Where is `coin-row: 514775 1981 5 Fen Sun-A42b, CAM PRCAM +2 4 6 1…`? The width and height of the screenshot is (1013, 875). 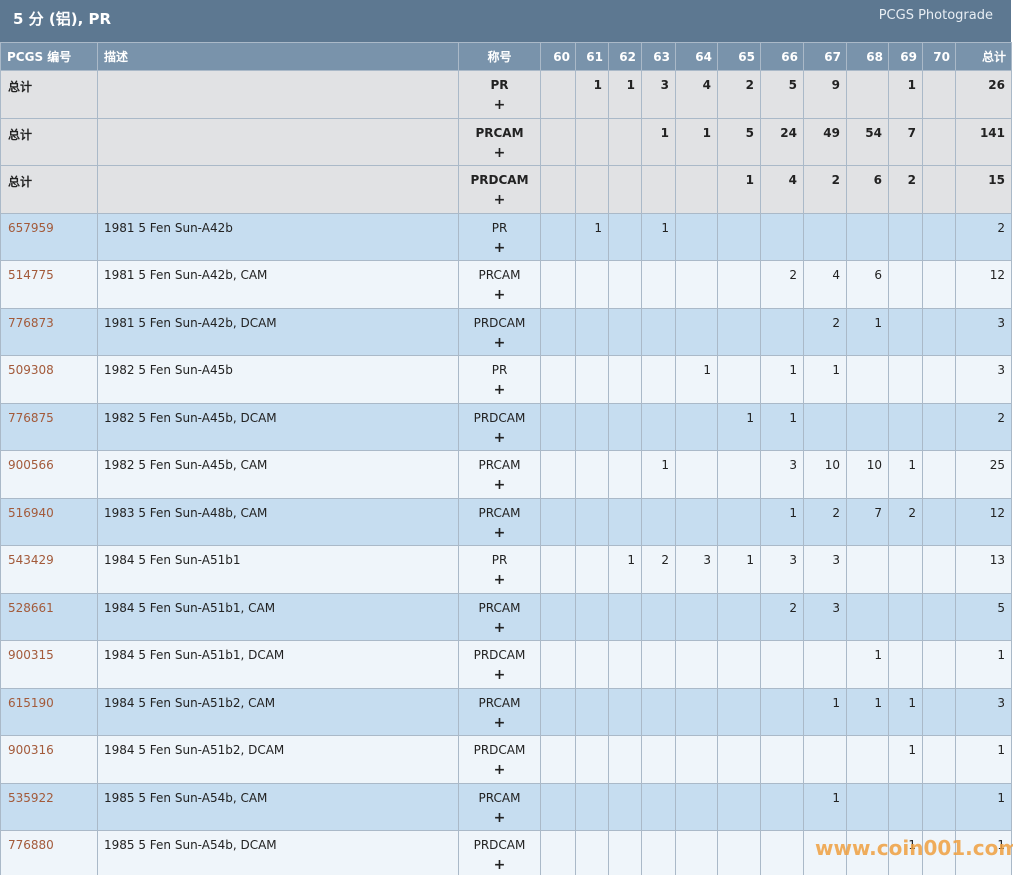
coin-row: 514775 1981 5 Fen Sun-A42b, CAM PRCAM +2 4 6 1… is located at coordinates (506, 284).